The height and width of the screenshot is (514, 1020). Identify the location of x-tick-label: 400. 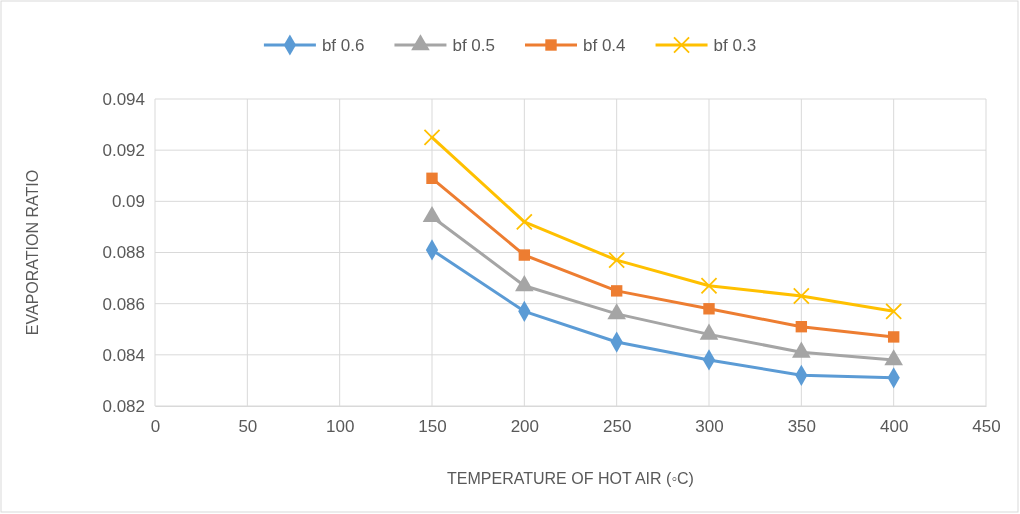
(894, 427).